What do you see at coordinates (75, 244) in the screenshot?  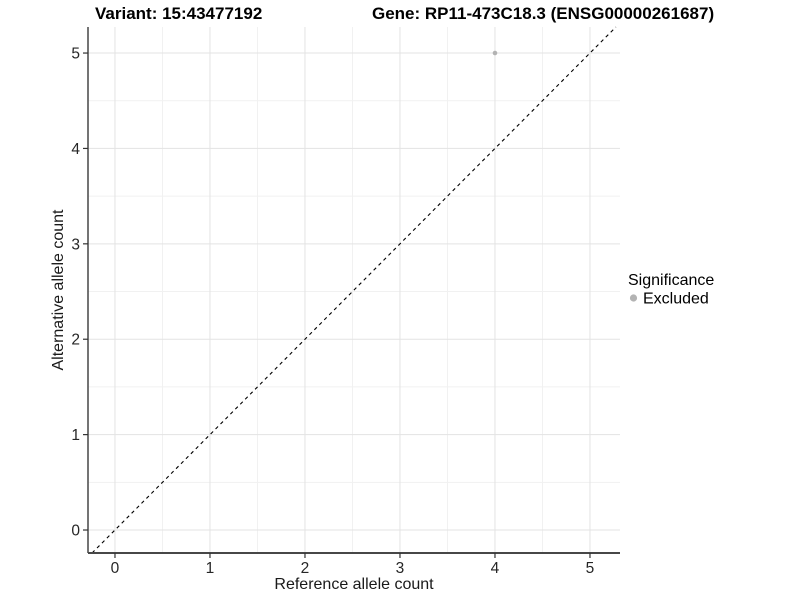 I see `y-tick-label: 3` at bounding box center [75, 244].